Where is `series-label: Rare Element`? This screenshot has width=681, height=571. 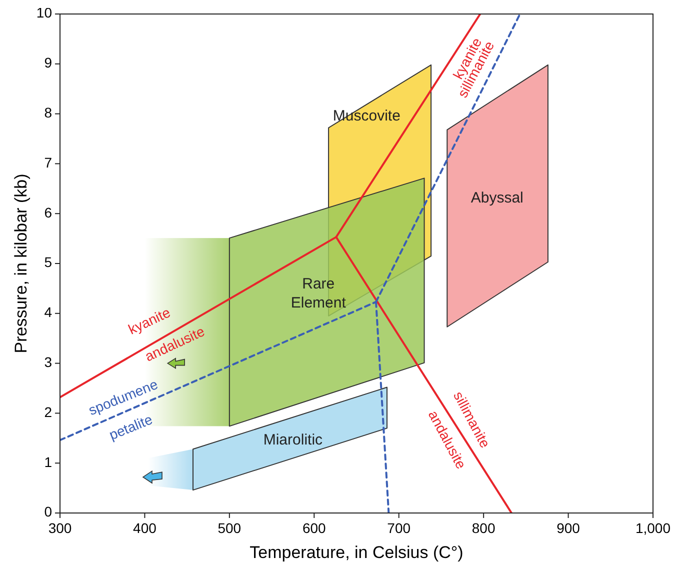 series-label: Rare Element is located at coordinates (318, 293).